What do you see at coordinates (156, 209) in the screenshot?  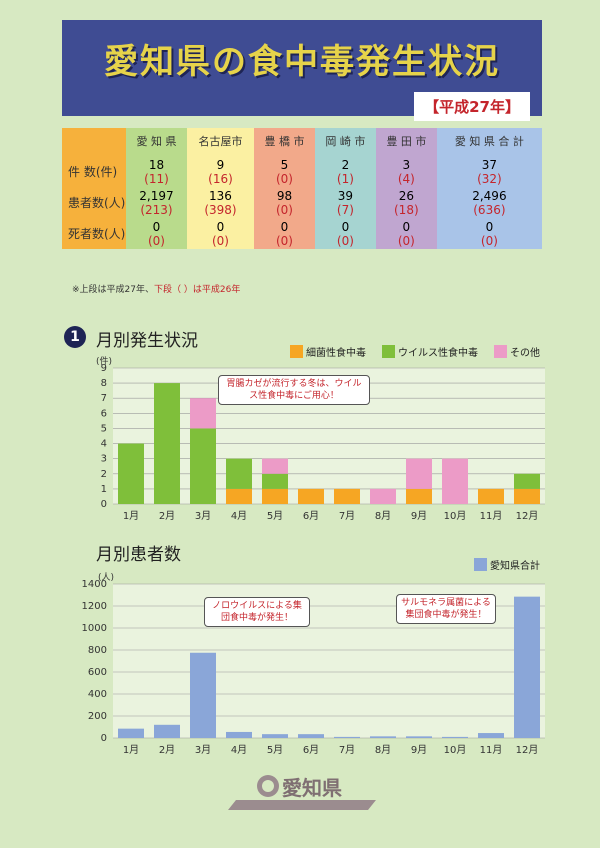 I see `cell-previous: (213)` at bounding box center [156, 209].